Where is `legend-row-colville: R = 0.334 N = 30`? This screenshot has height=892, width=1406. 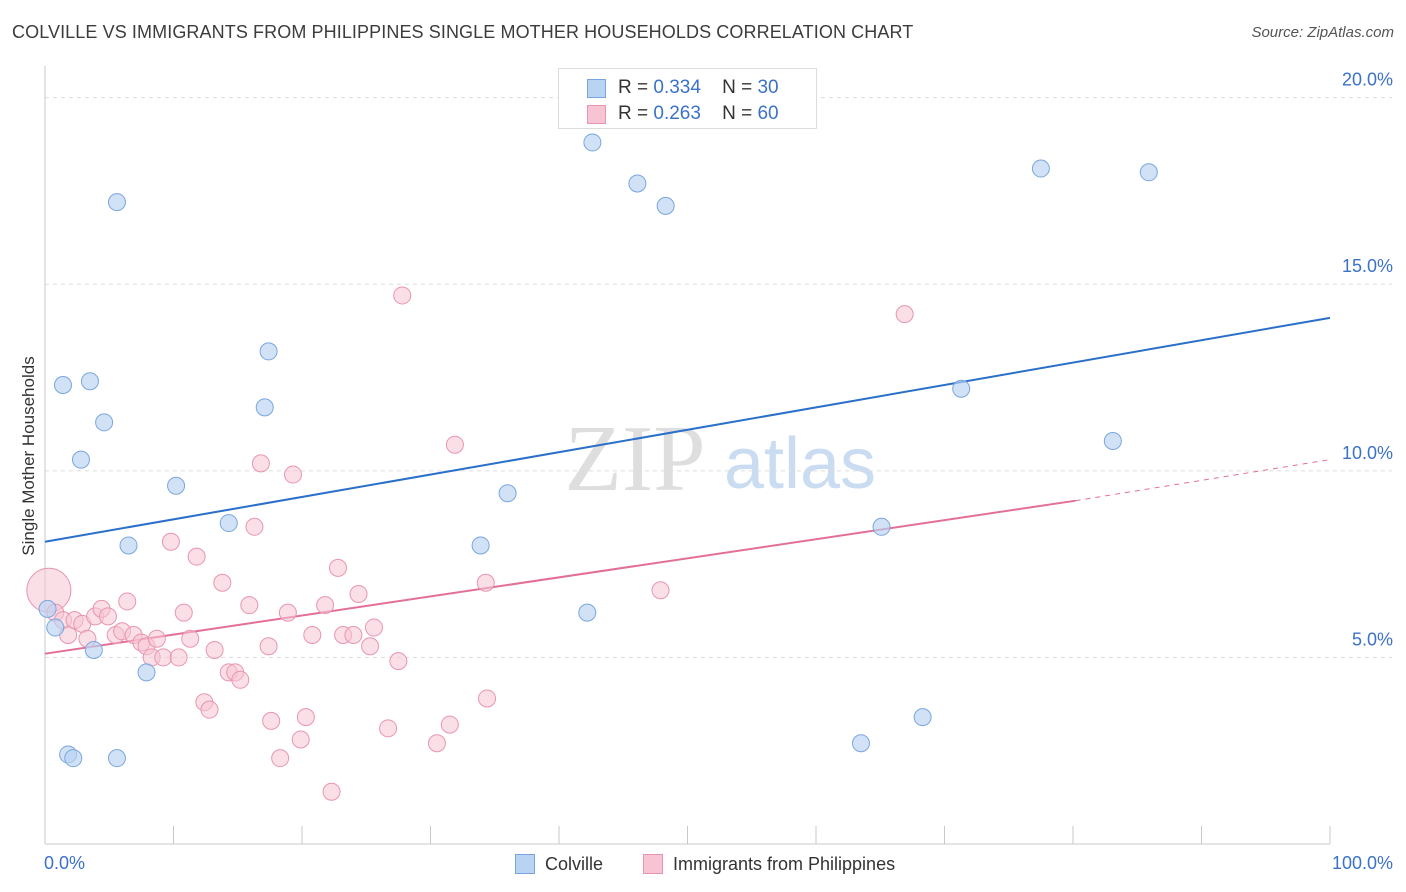
legend-row-colville: R = 0.334 N = 30 is located at coordinates (683, 88).